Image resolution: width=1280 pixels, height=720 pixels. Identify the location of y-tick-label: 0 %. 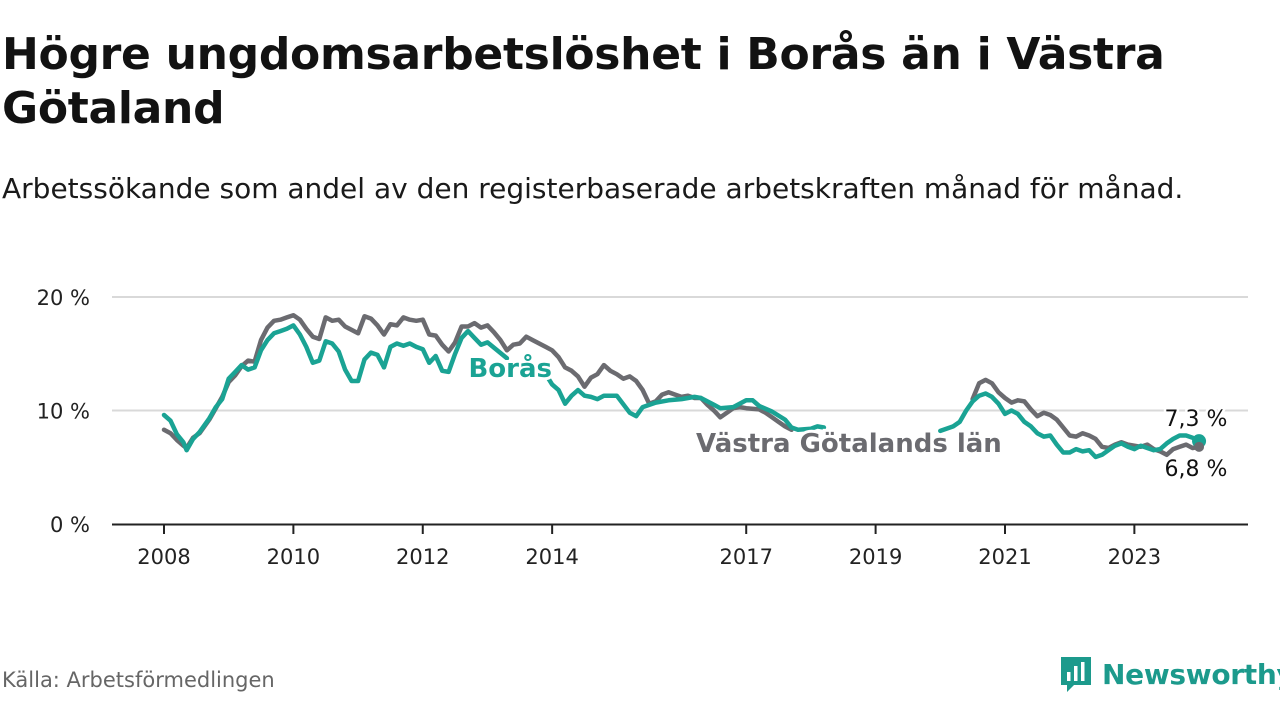
(70, 525).